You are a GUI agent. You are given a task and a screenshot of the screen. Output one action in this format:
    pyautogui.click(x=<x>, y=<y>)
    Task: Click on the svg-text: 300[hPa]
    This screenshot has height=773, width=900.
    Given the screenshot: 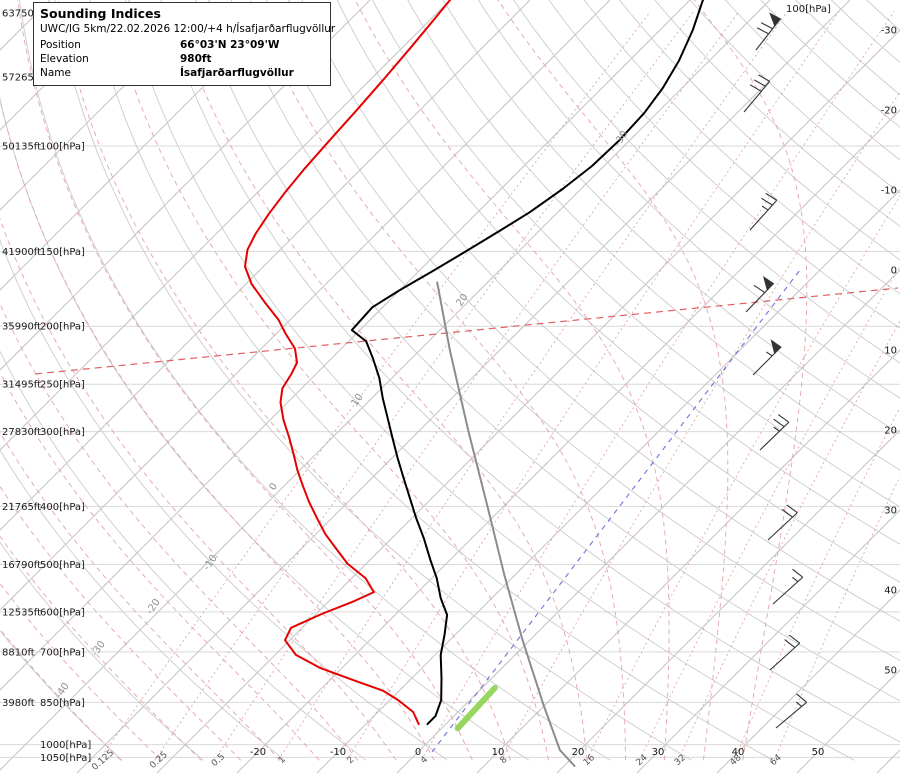 What is the action you would take?
    pyautogui.click(x=62, y=432)
    